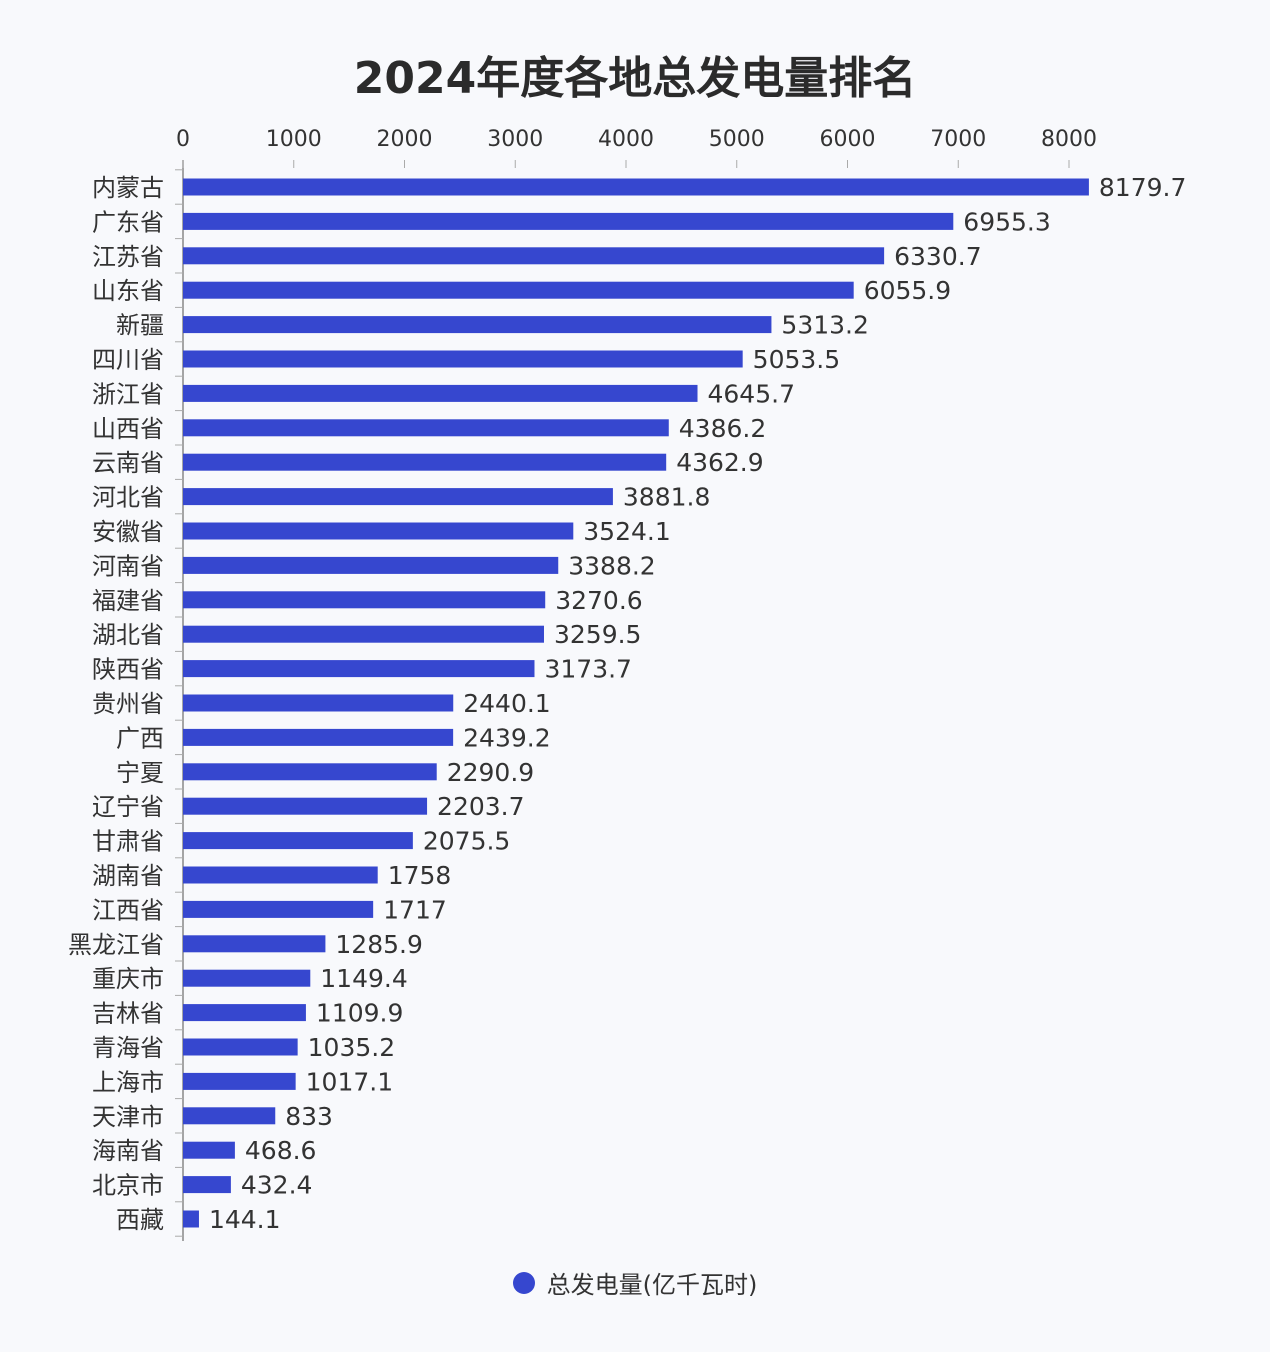 This screenshot has height=1352, width=1270. I want to click on category-label: 河北省, so click(128, 498).